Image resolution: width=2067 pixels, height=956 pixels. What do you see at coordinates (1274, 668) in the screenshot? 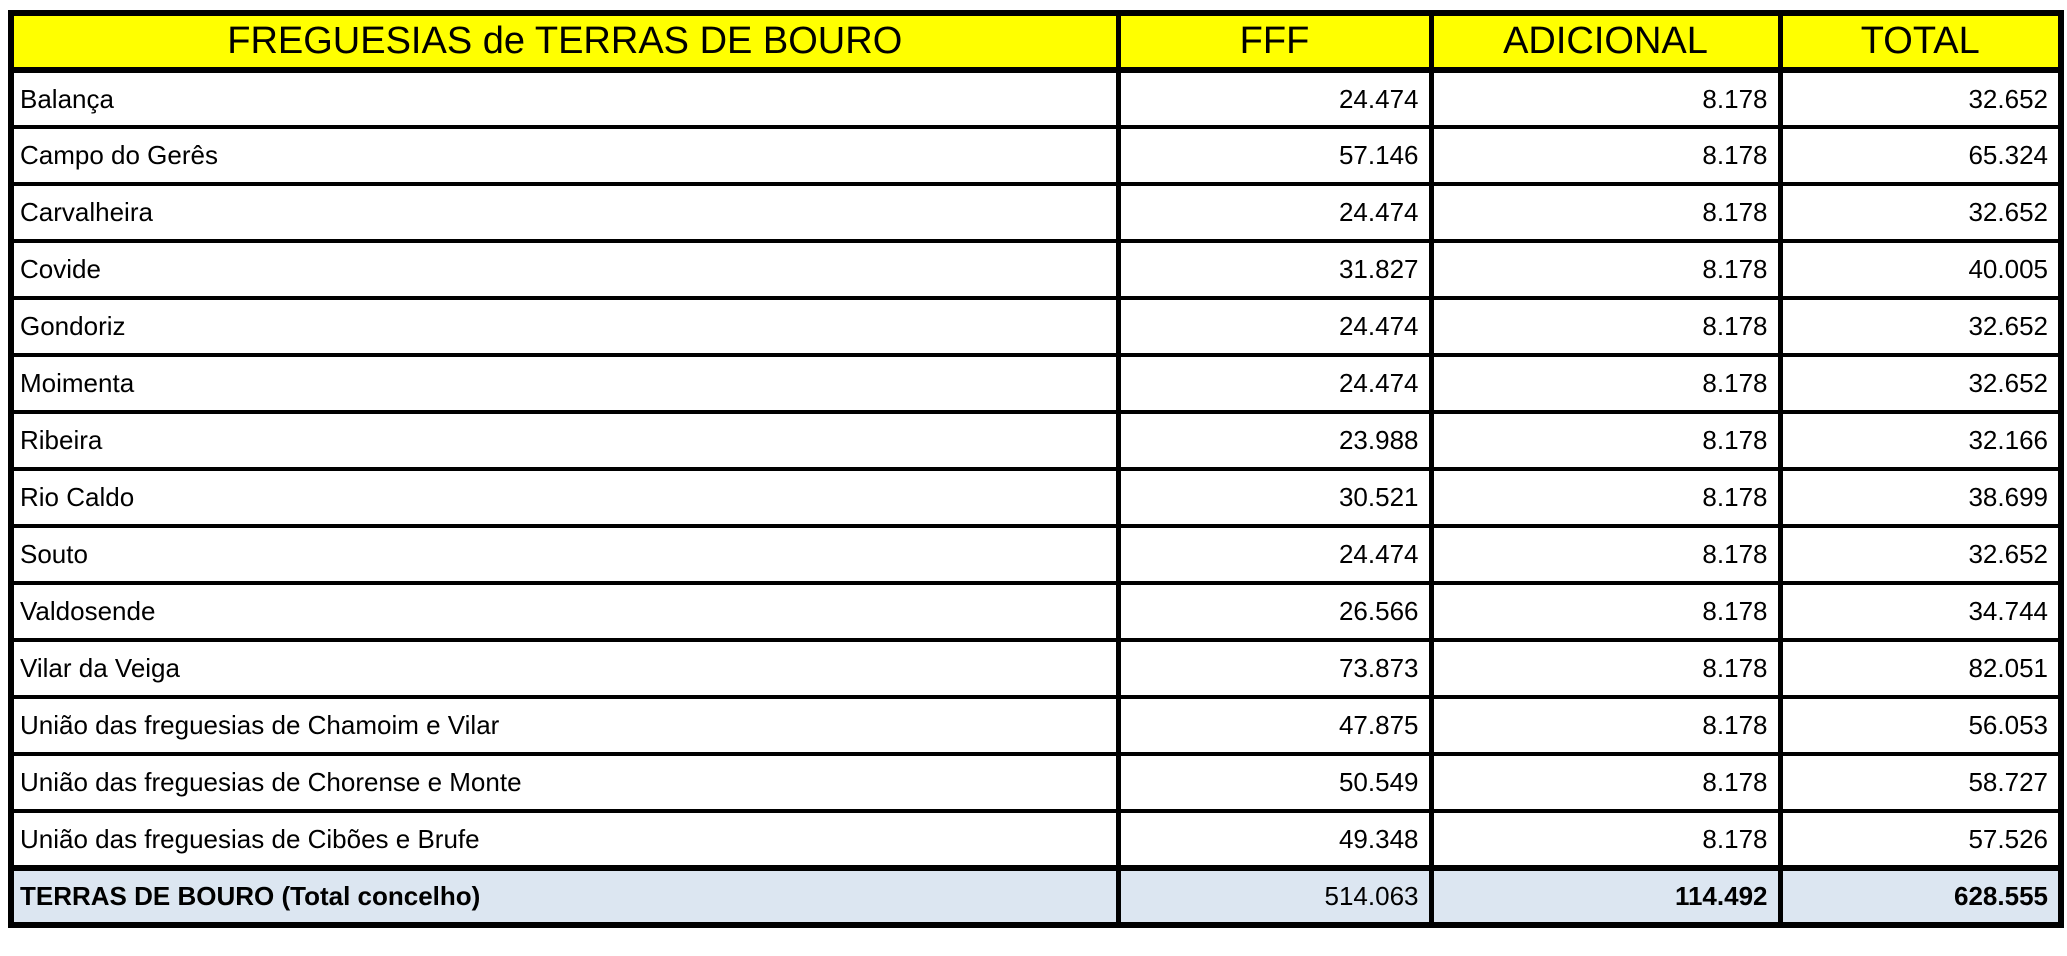
I see `fff-value-cell: 73.873` at bounding box center [1274, 668].